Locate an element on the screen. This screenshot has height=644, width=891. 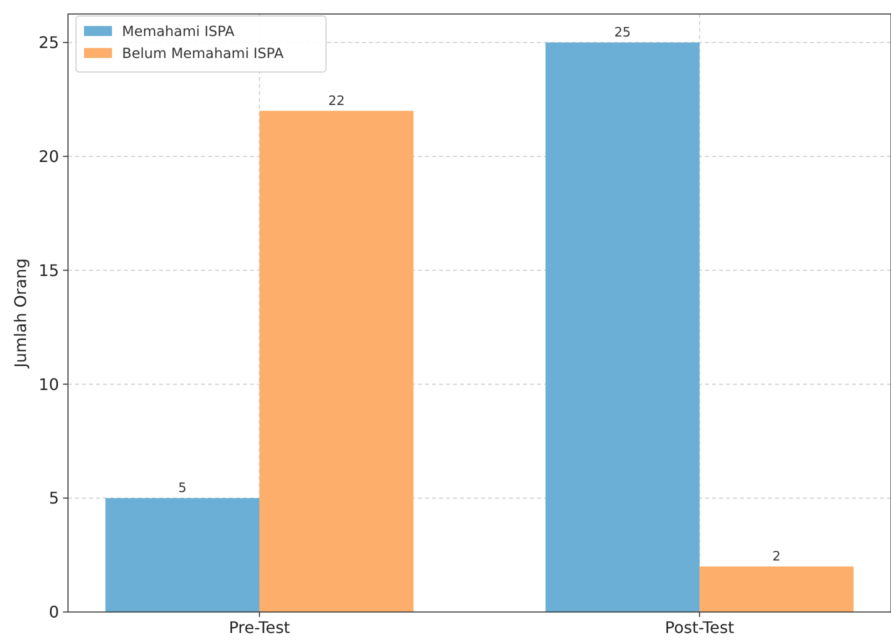
y-tick-label: 15 is located at coordinates (48, 270).